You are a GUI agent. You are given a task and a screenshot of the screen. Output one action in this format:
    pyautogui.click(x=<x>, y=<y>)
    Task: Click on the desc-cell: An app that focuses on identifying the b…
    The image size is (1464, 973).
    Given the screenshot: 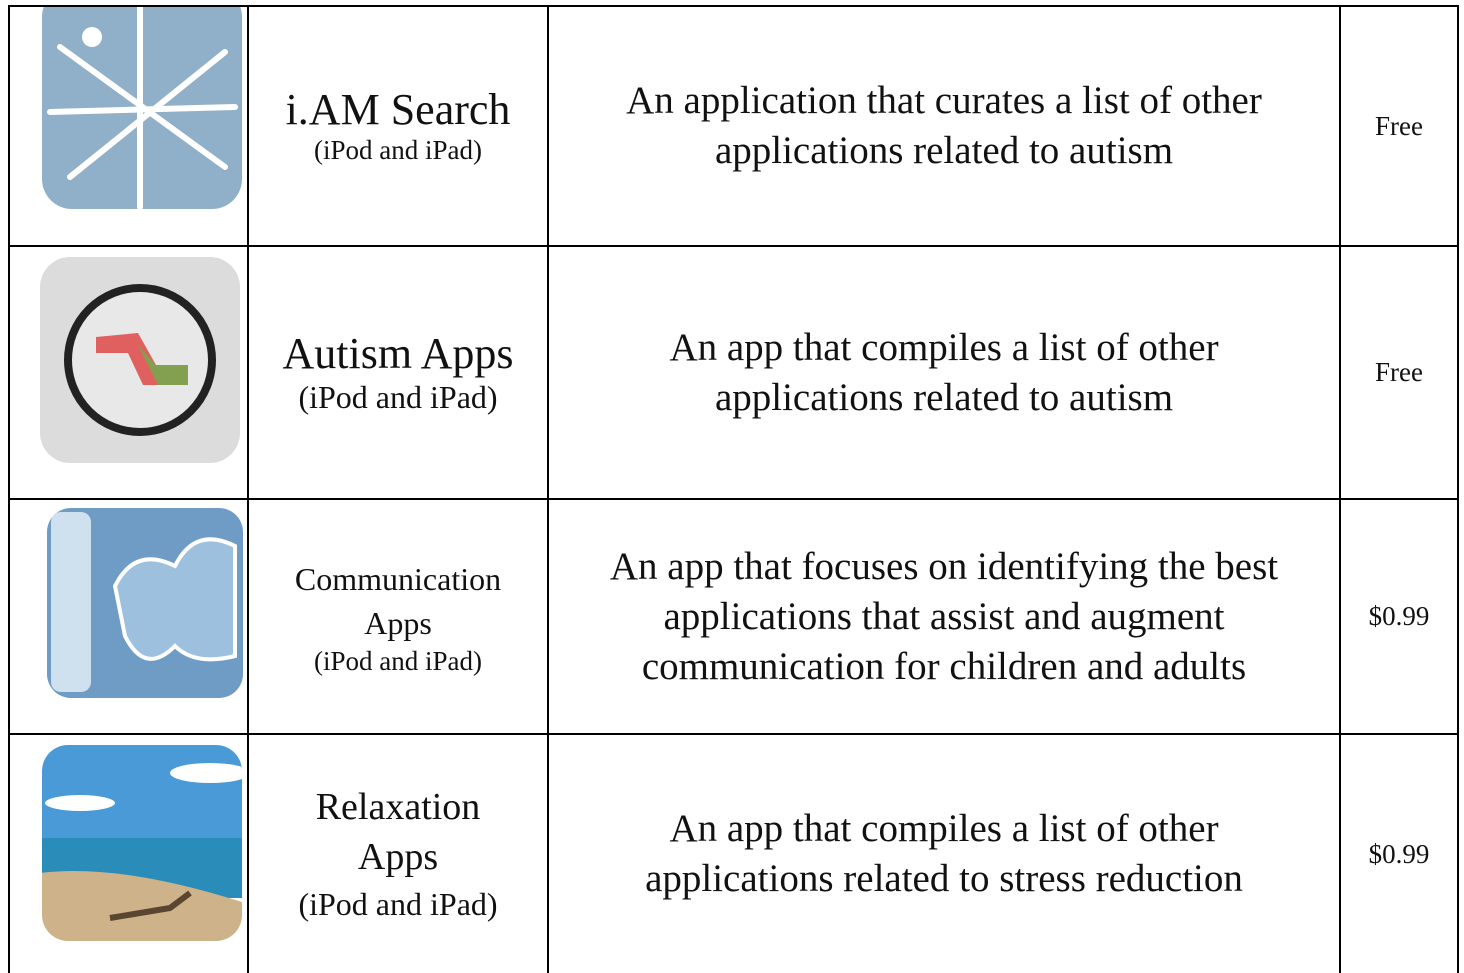 What is the action you would take?
    pyautogui.click(x=943, y=615)
    